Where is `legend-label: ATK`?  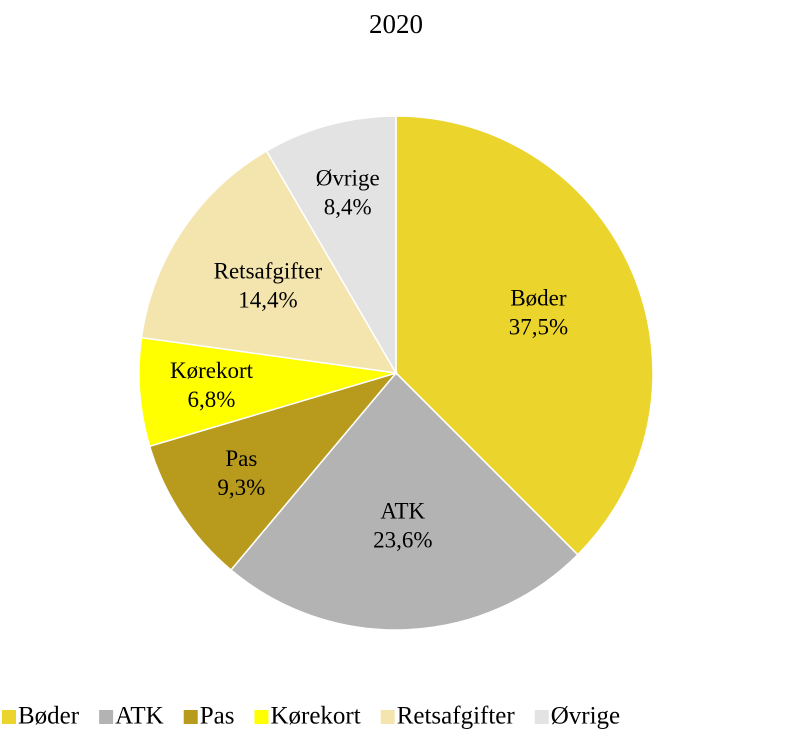
legend-label: ATK is located at coordinates (139, 716).